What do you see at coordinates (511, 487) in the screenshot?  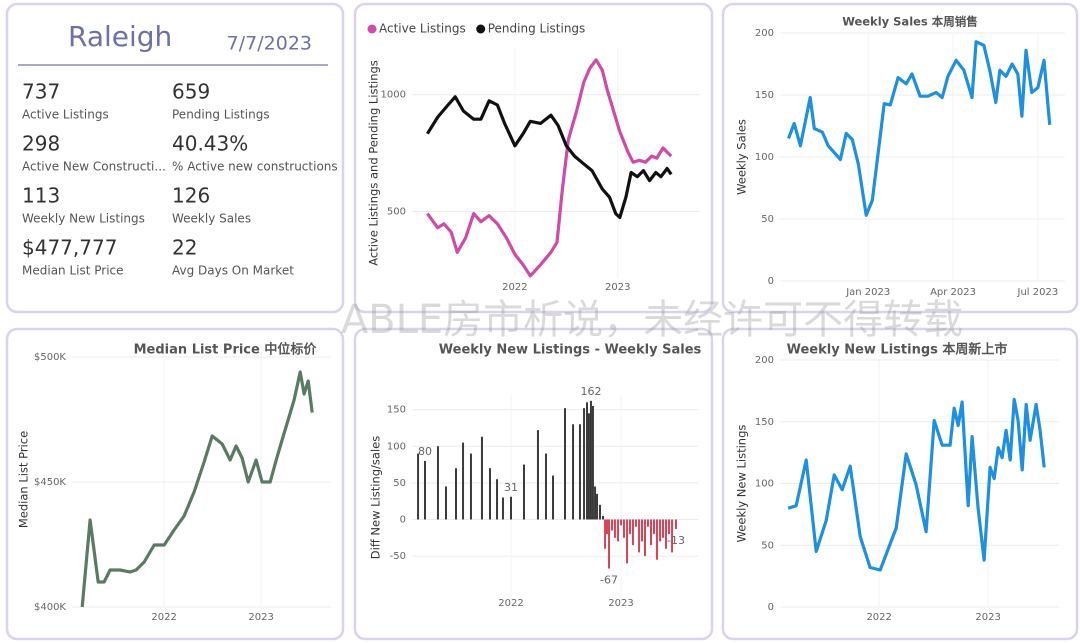 I see `data-label: 31` at bounding box center [511, 487].